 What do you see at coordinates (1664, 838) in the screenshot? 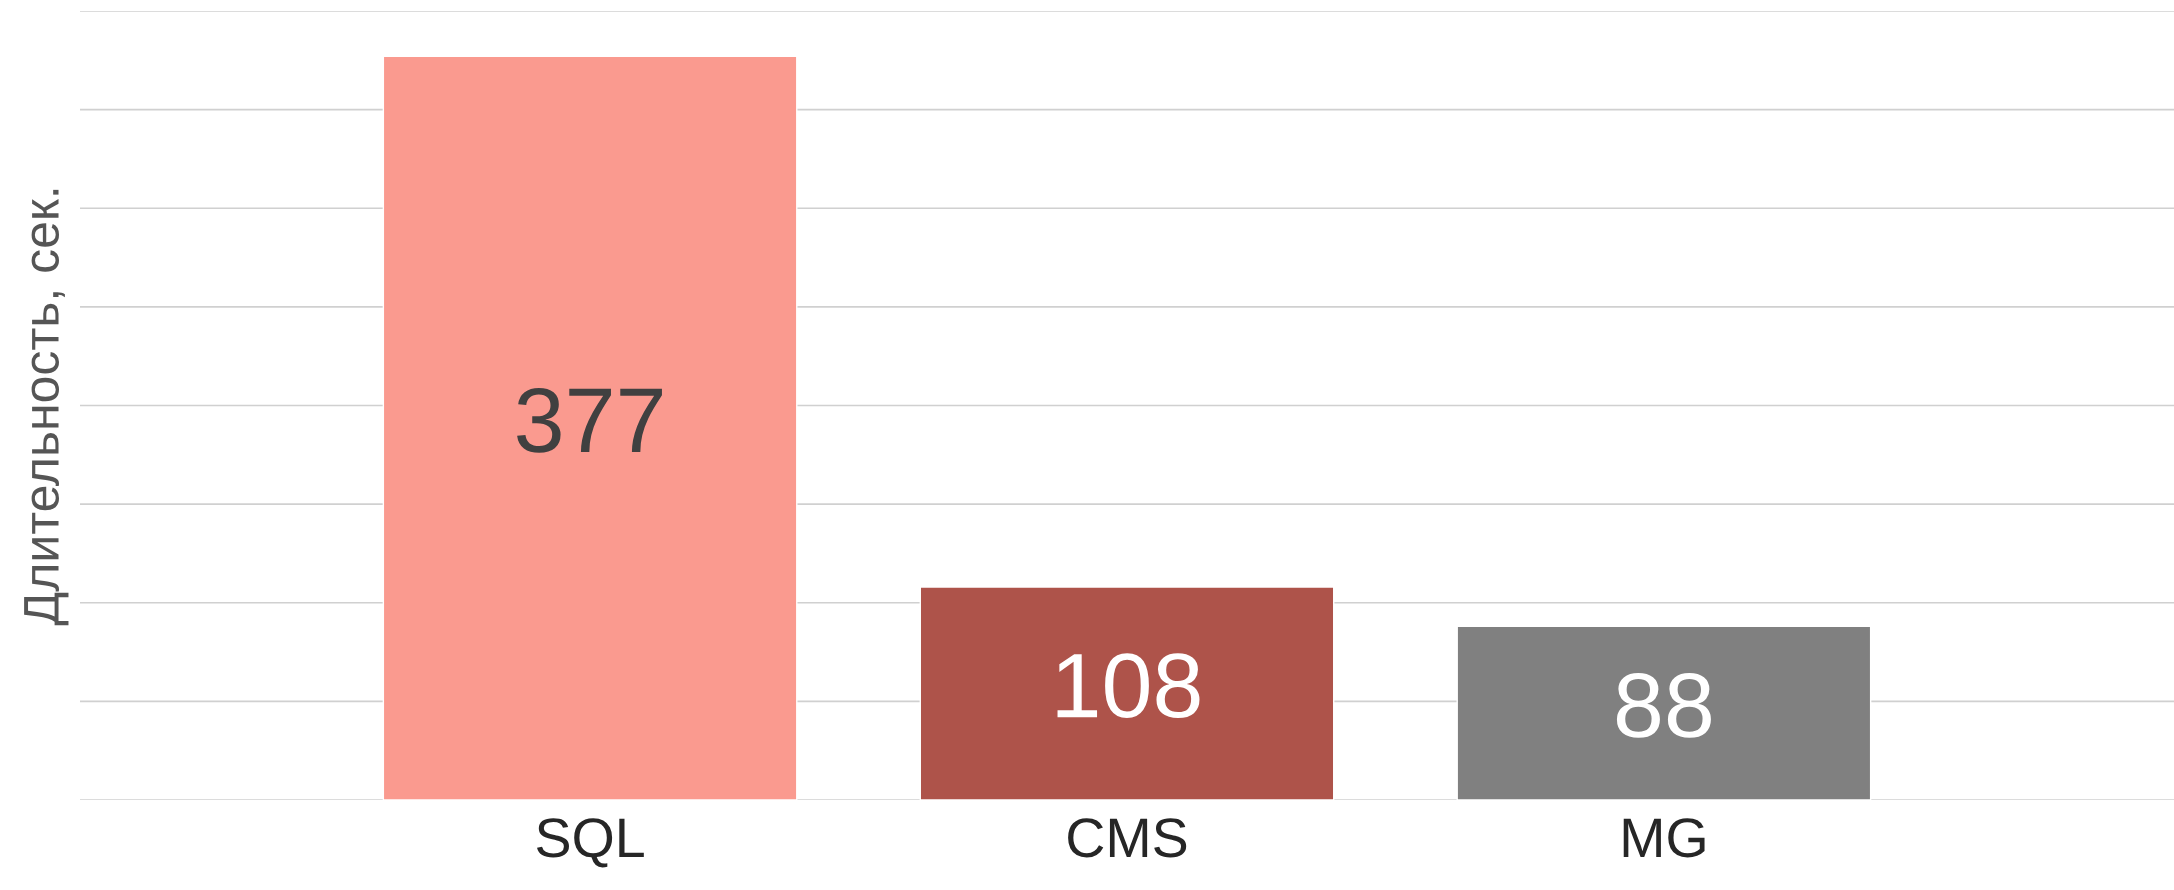
I see `x-tick-label: MG` at bounding box center [1664, 838].